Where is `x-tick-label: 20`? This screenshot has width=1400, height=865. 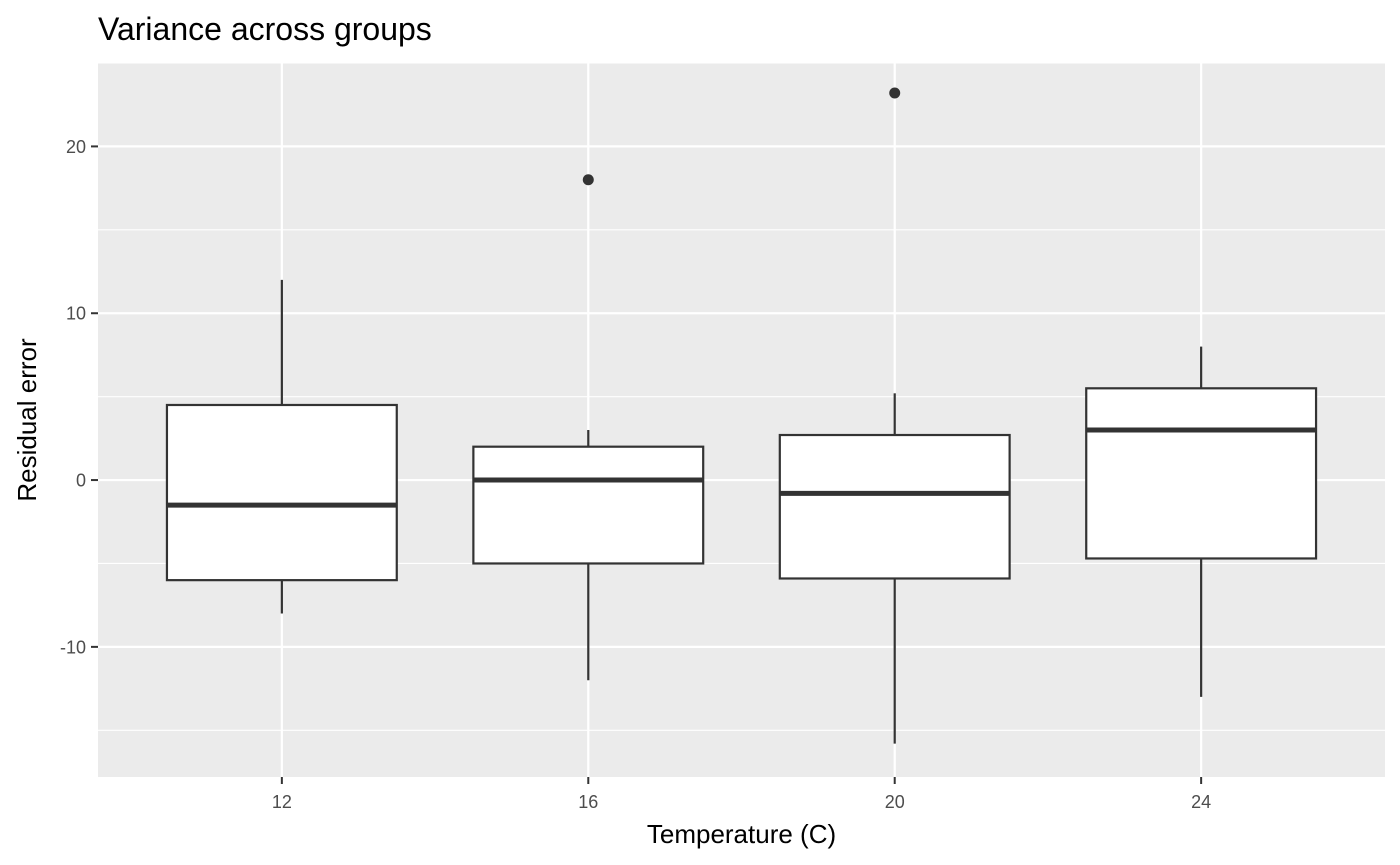 x-tick-label: 20 is located at coordinates (895, 802).